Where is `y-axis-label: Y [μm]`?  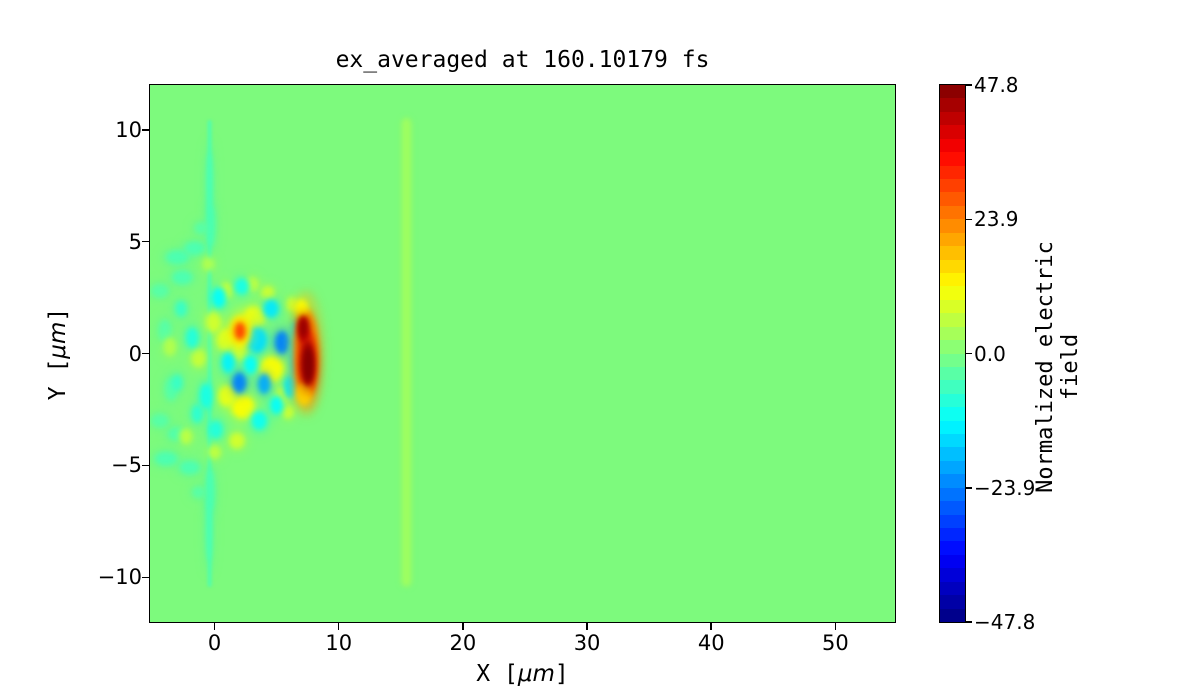
y-axis-label: Y [μm] is located at coordinates (58, 354).